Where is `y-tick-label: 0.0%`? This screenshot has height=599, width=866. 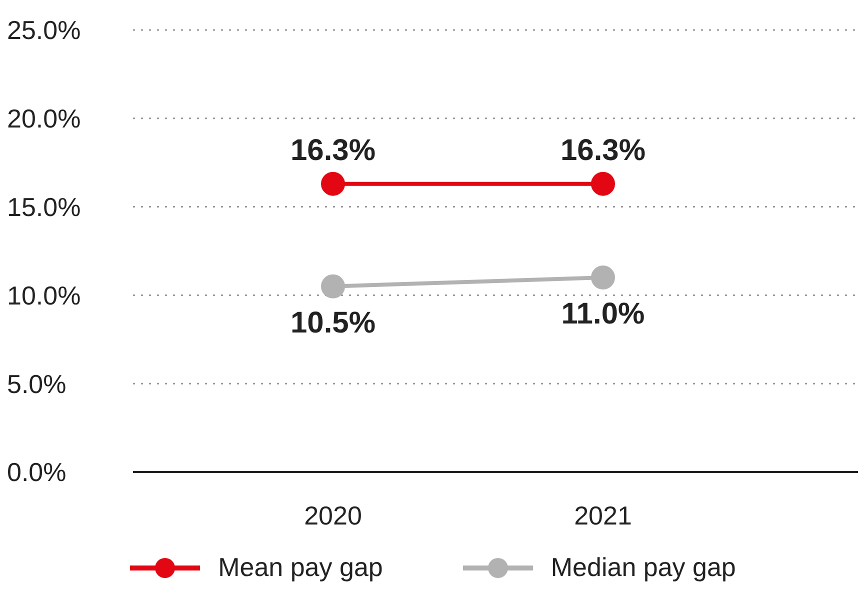
y-tick-label: 0.0% is located at coordinates (36, 472).